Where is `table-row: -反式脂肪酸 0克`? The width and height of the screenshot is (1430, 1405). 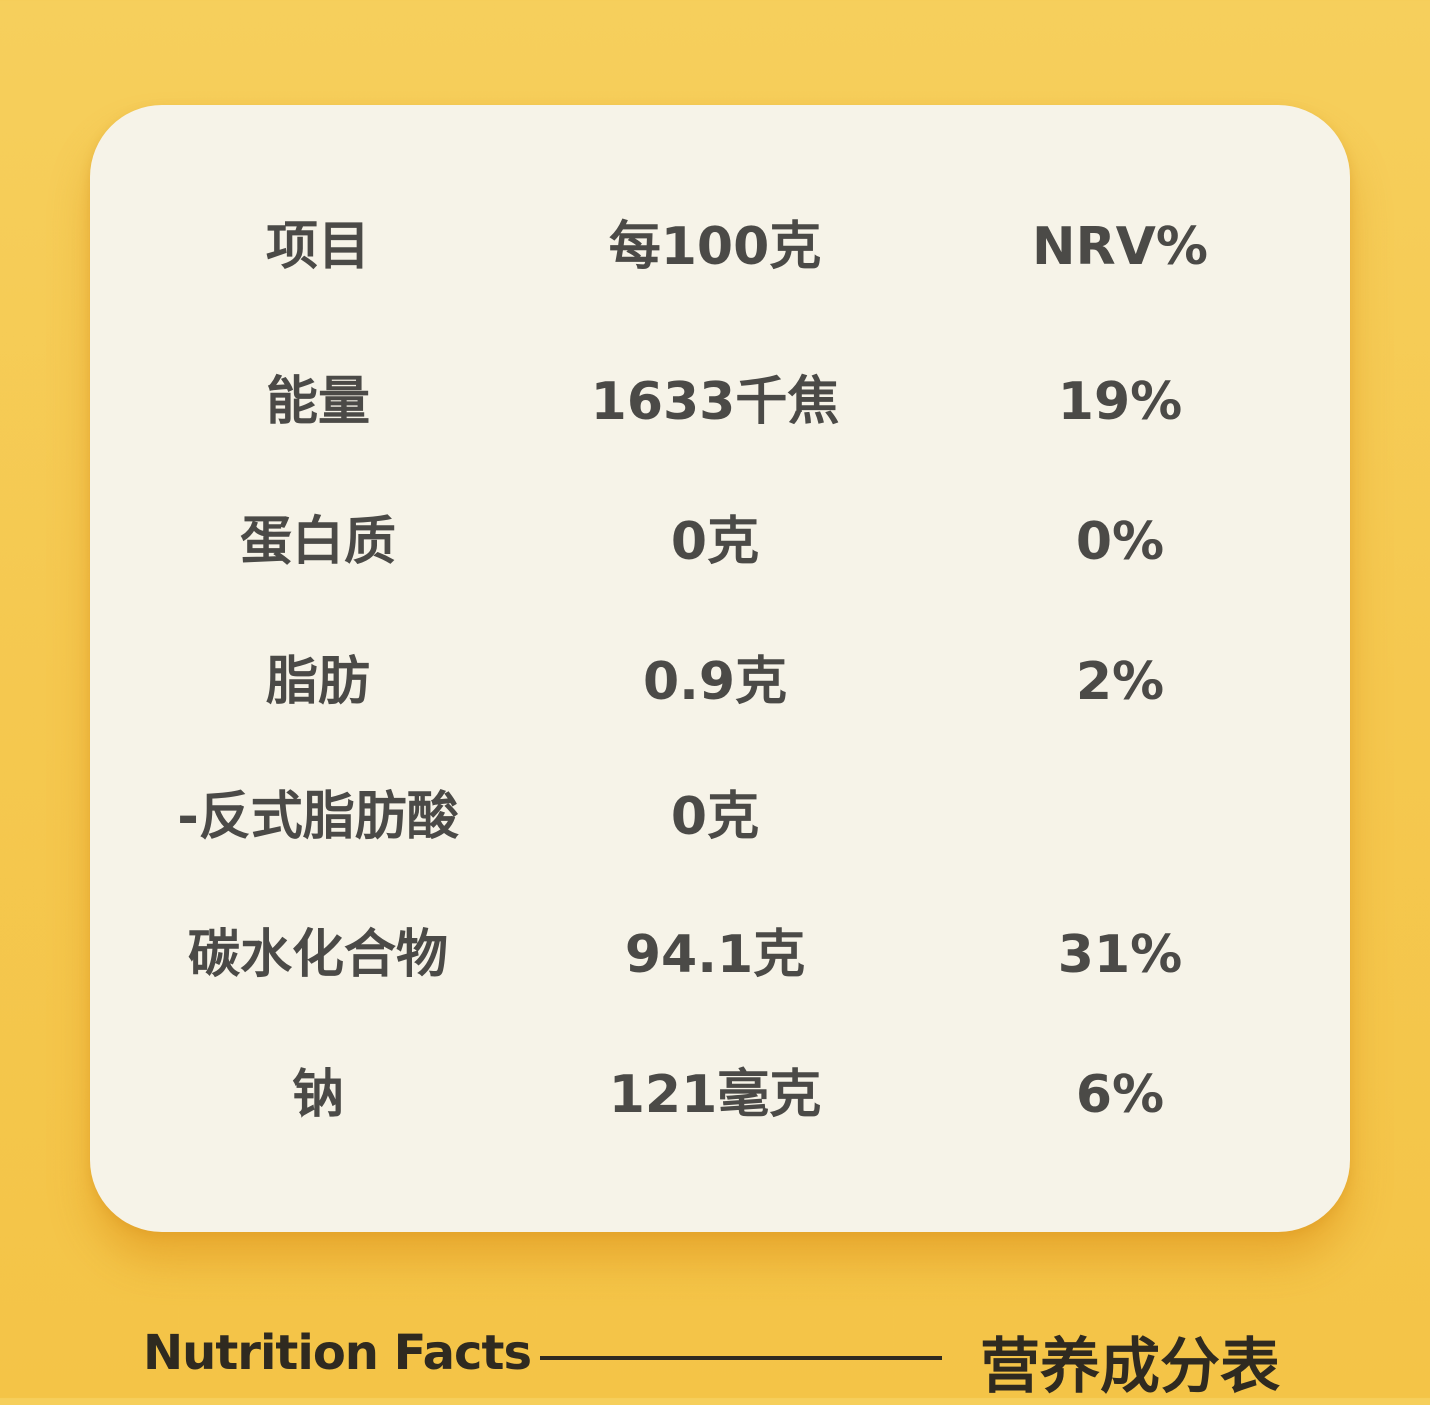 table-row: -反式脂肪酸 0克 is located at coordinates (720, 817).